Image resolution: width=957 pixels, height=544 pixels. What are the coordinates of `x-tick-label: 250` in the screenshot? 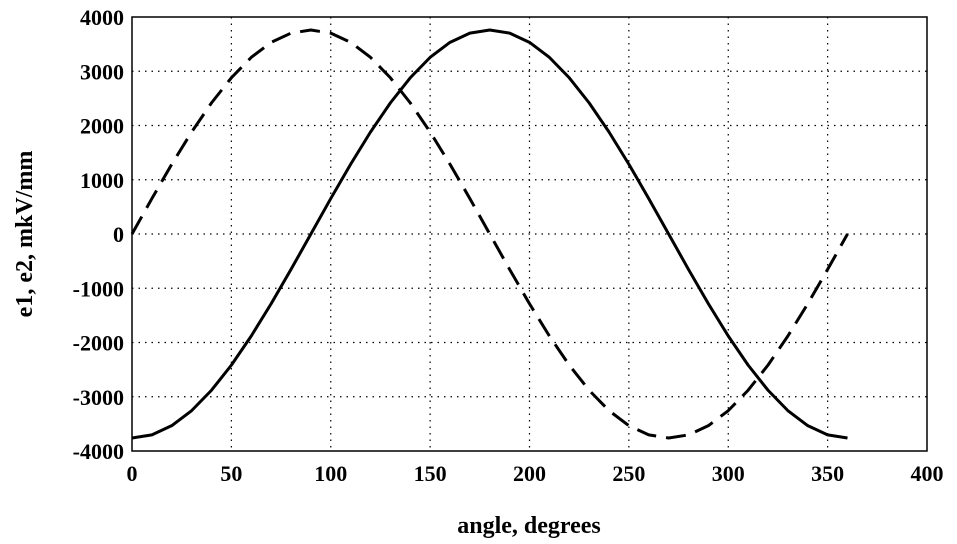 It's located at (628, 473).